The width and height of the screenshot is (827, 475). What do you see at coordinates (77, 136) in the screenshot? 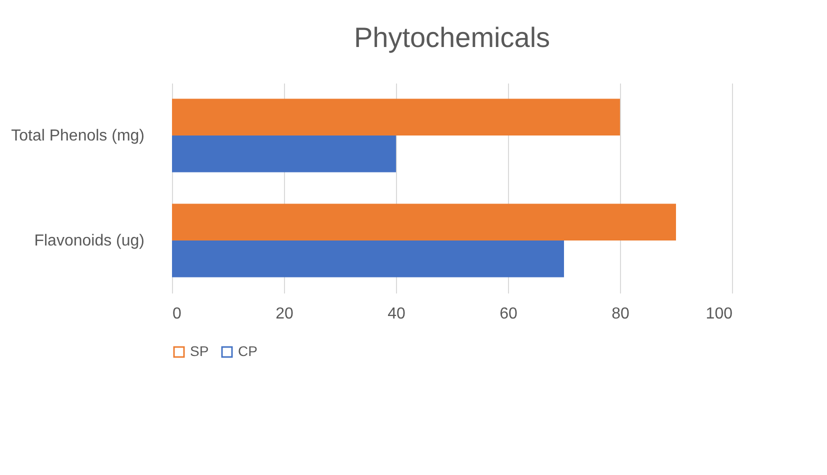
I see `y-tick-label: Total Phenols (mg)` at bounding box center [77, 136].